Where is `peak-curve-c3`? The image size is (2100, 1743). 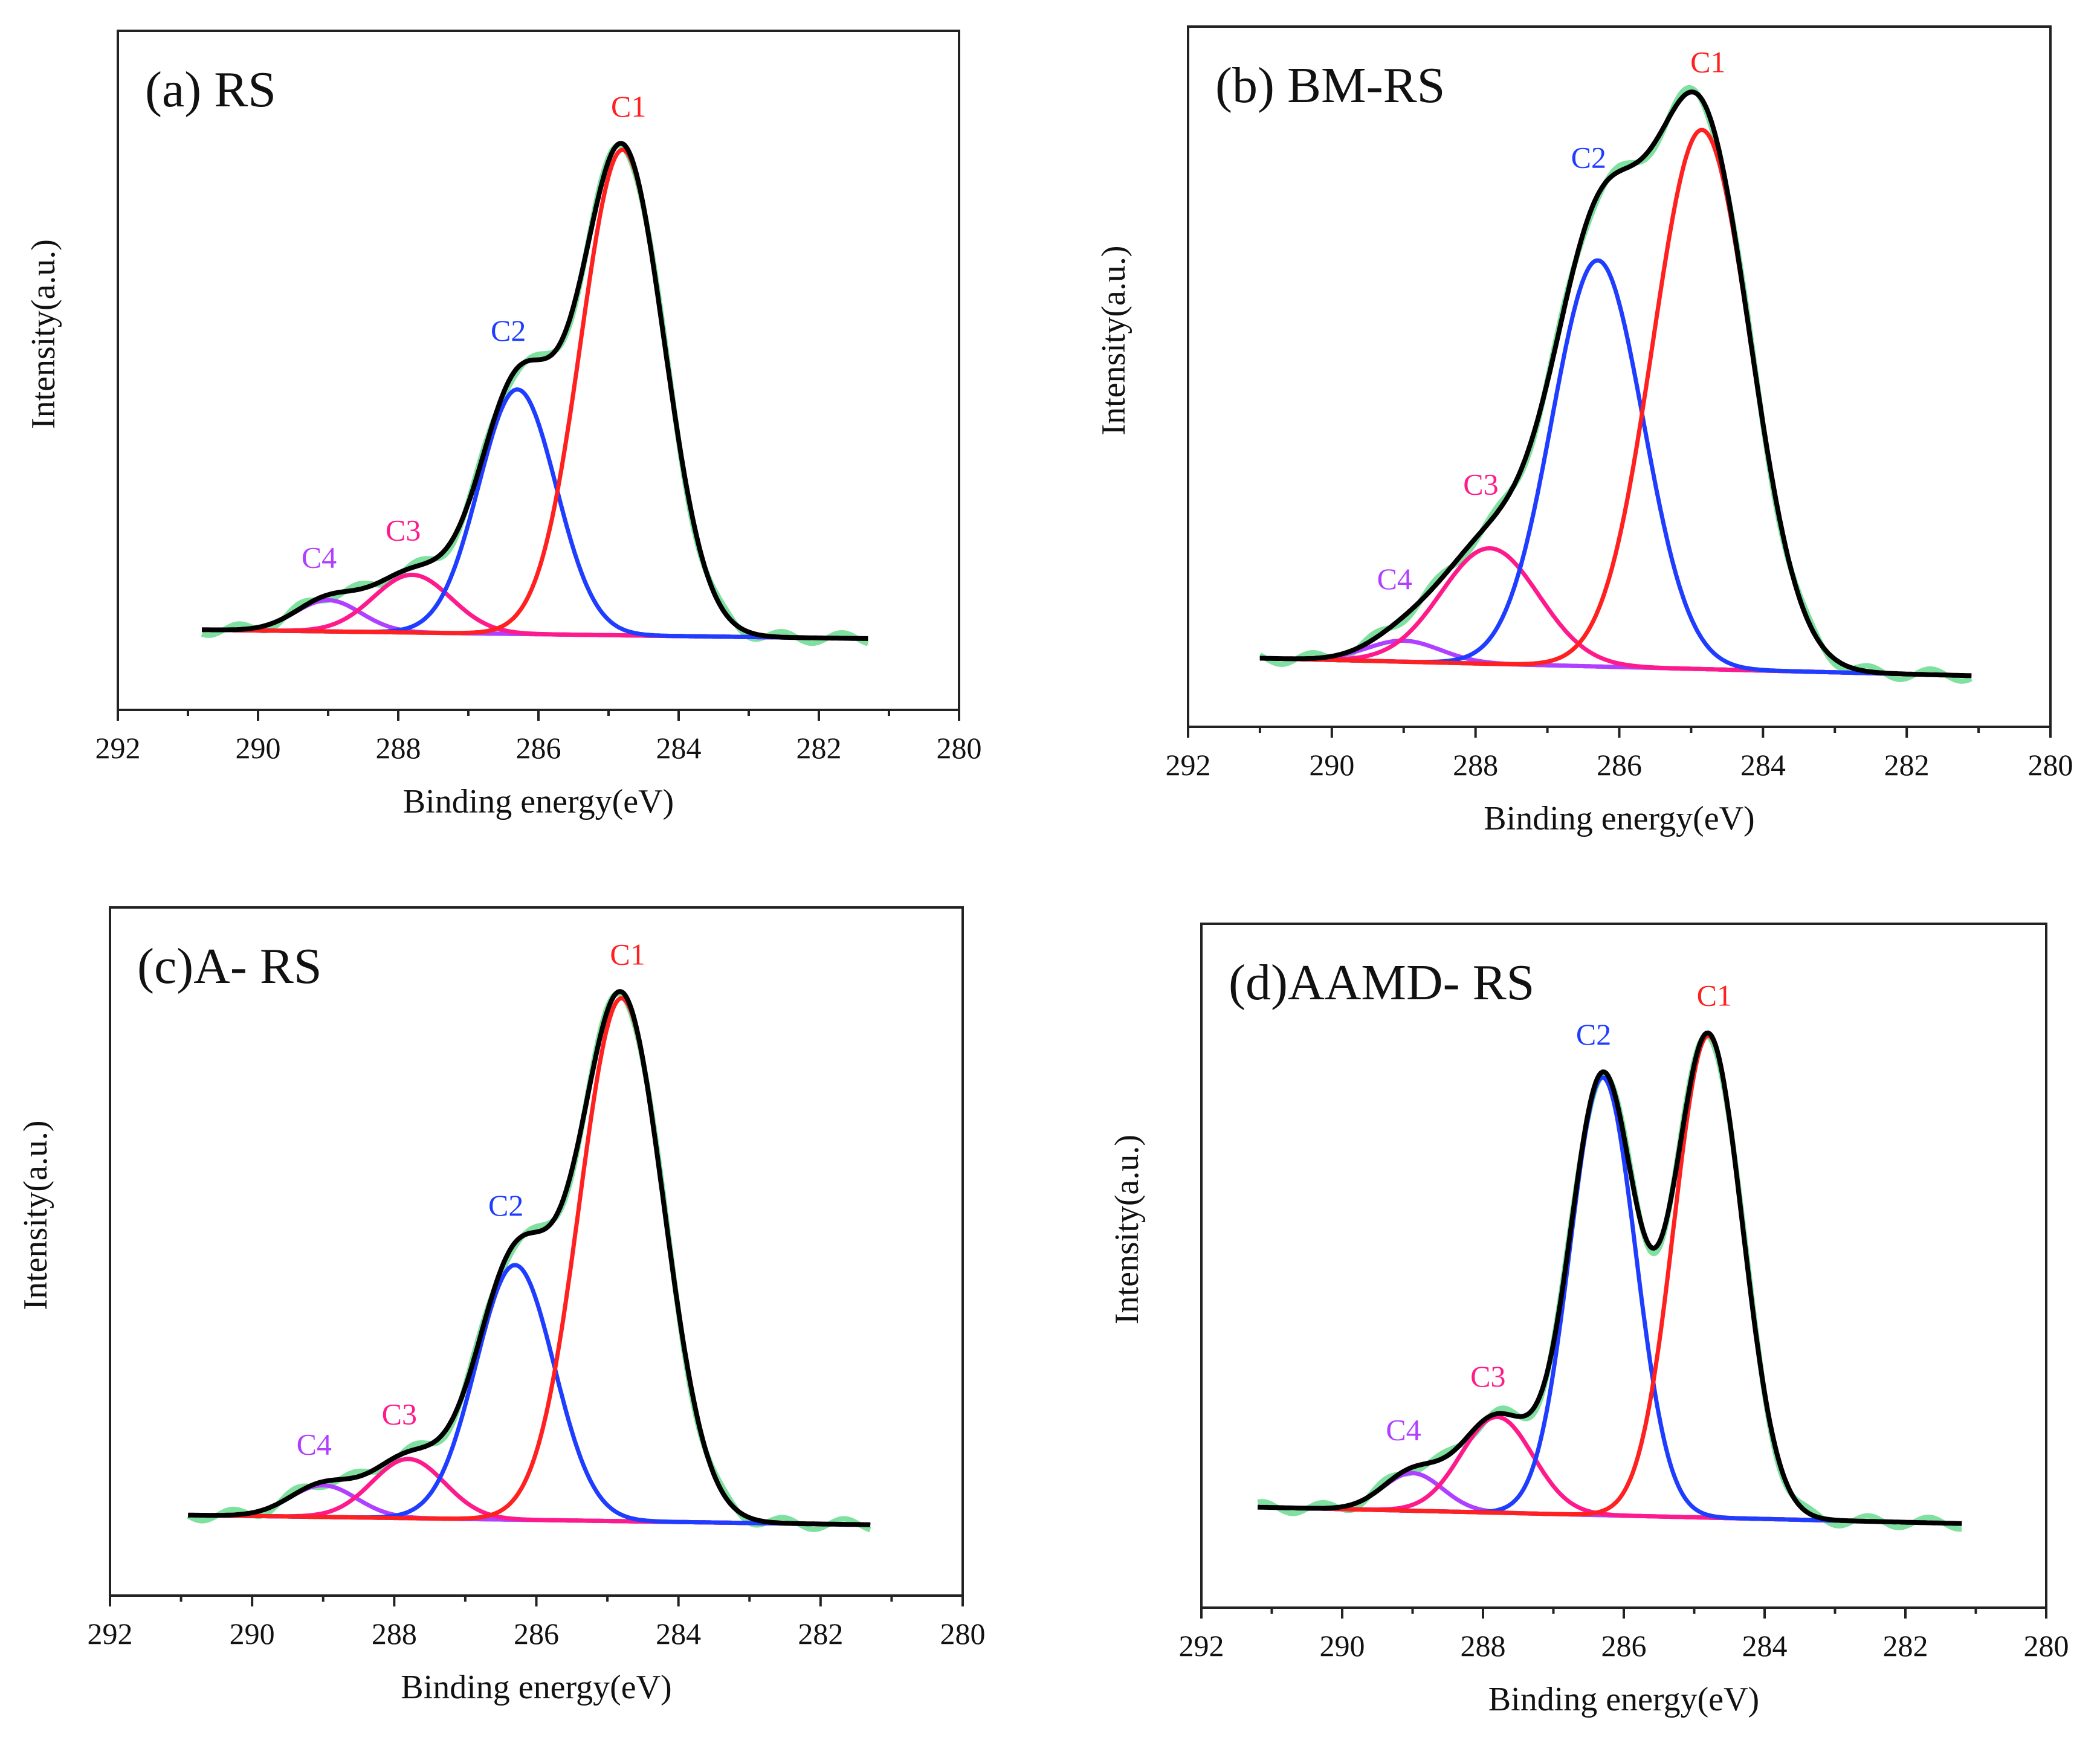 peak-curve-c3 is located at coordinates (1615, 612).